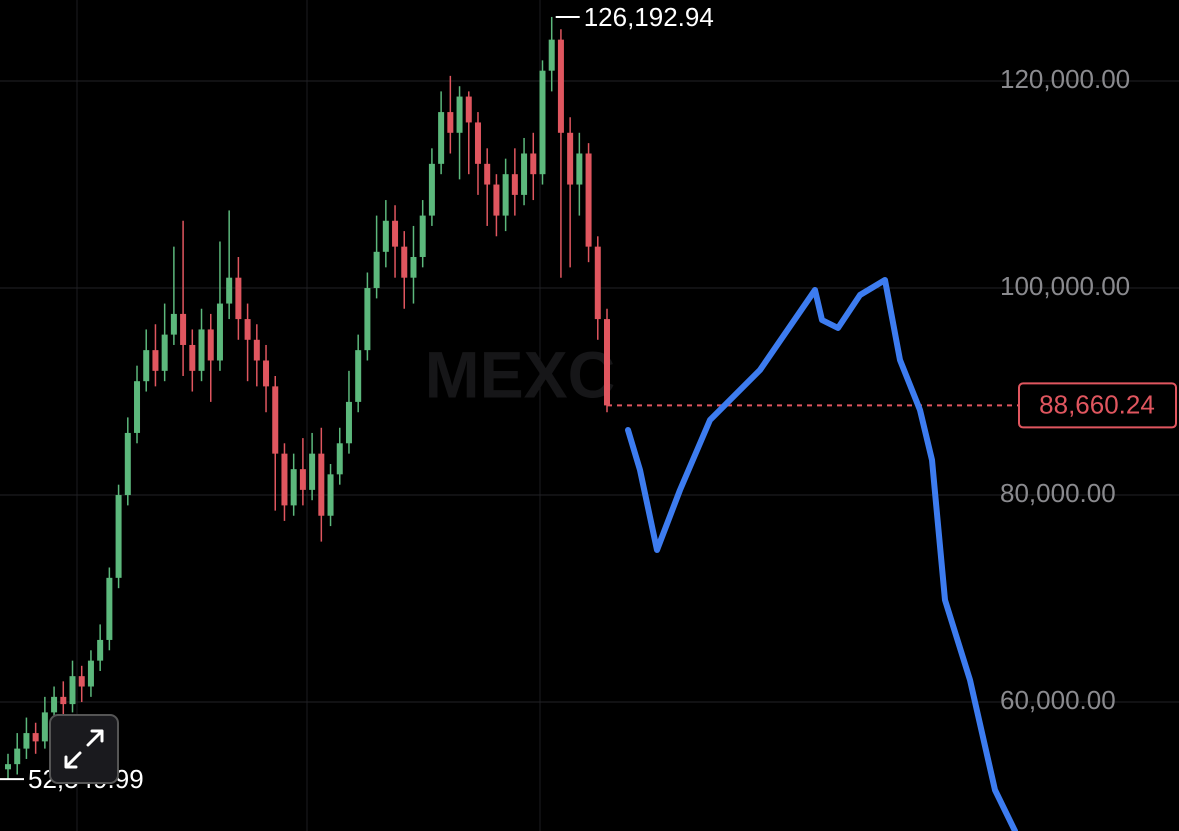 The height and width of the screenshot is (831, 1179). I want to click on y-tick-label: 100,000.00, so click(1065, 286).